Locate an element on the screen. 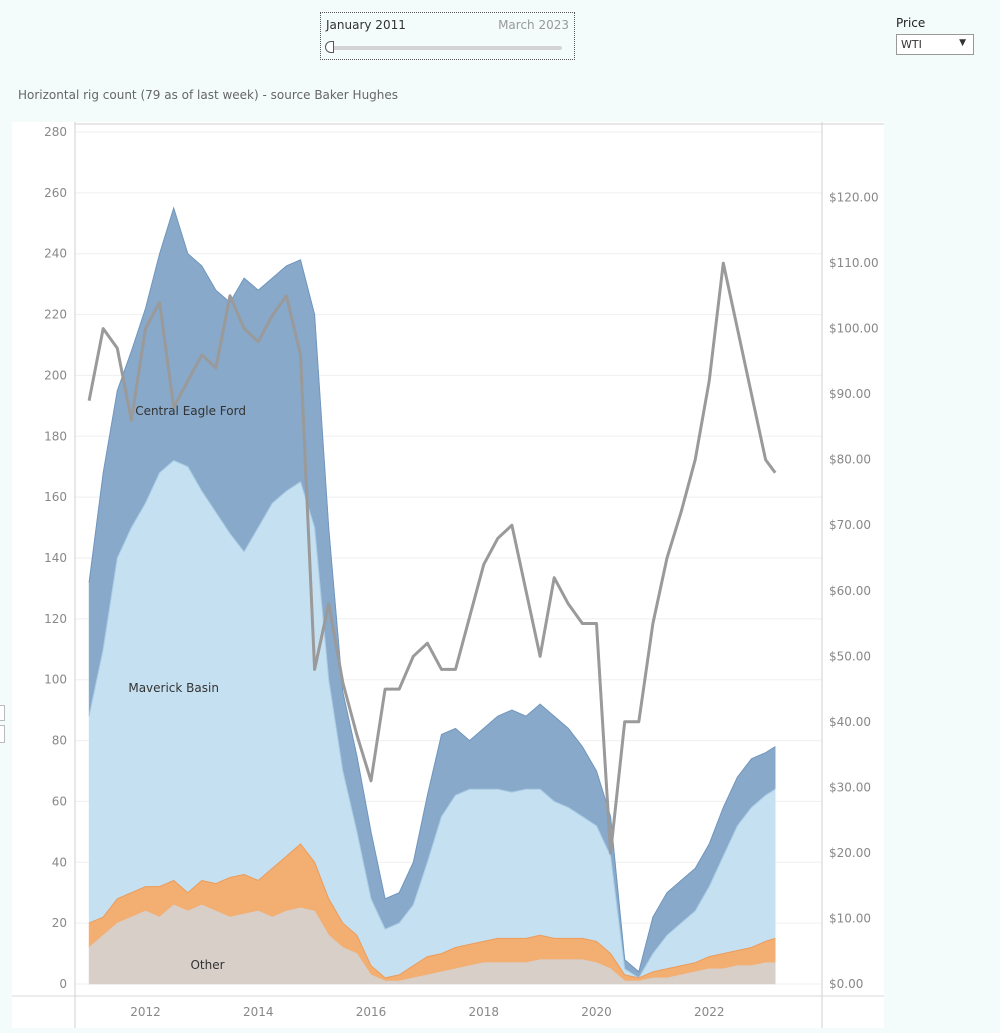 Image resolution: width=1000 pixels, height=1033 pixels. area-other-mid-edge is located at coordinates (432, 911).